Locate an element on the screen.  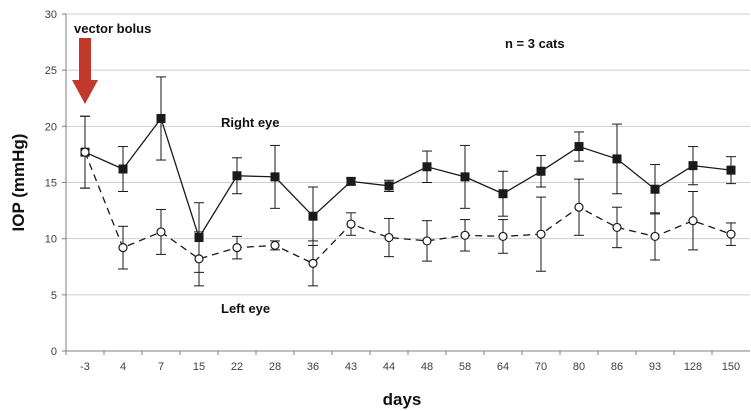
y-tick-label: 10 is located at coordinates (51, 240).